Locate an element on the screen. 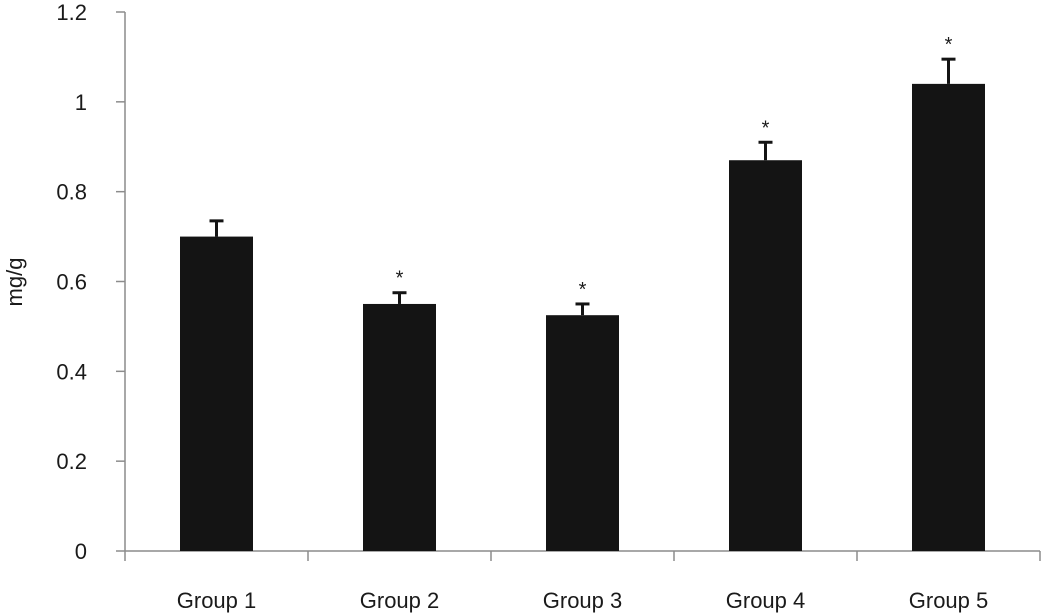 The height and width of the screenshot is (613, 1042). x-tick-label: Group 1 is located at coordinates (217, 600).